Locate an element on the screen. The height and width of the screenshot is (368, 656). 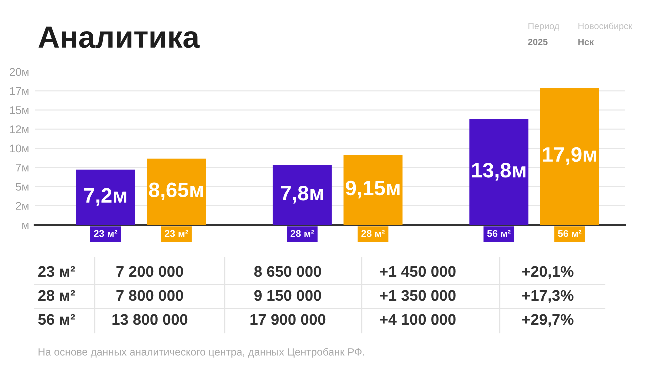
text: +20,1% is located at coordinates (548, 273).